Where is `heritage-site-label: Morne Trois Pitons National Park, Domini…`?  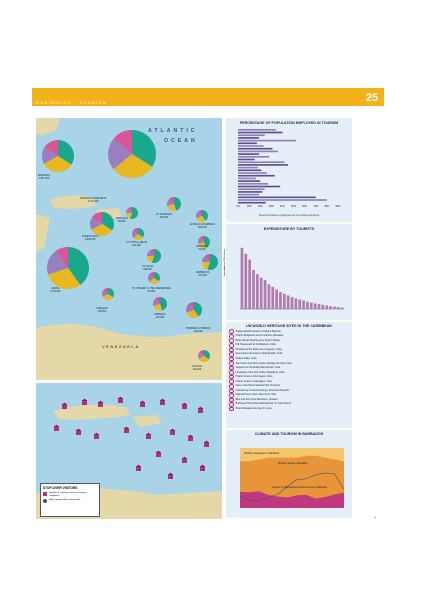
heritage-site-label: Morne Trois Pitons National Park, Domini… is located at coordinates (258, 386).